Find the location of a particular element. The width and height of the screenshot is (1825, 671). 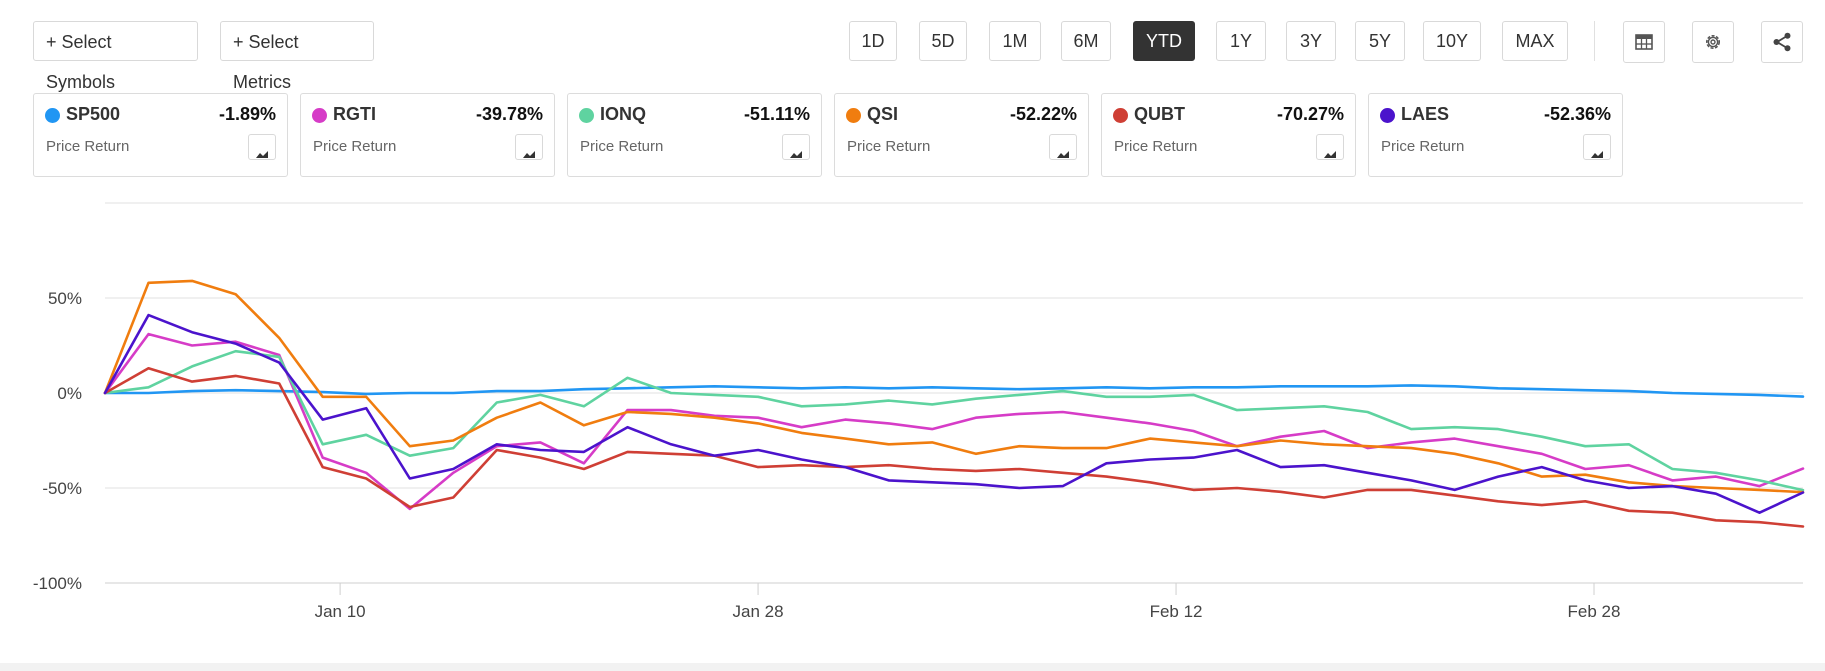

share-icon is located at coordinates (1782, 42).